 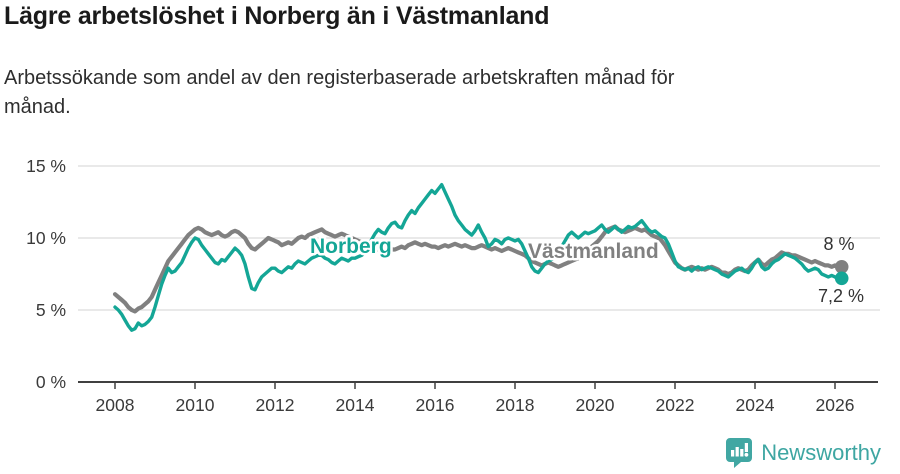 I want to click on exclamation-dot, so click(x=746, y=454).